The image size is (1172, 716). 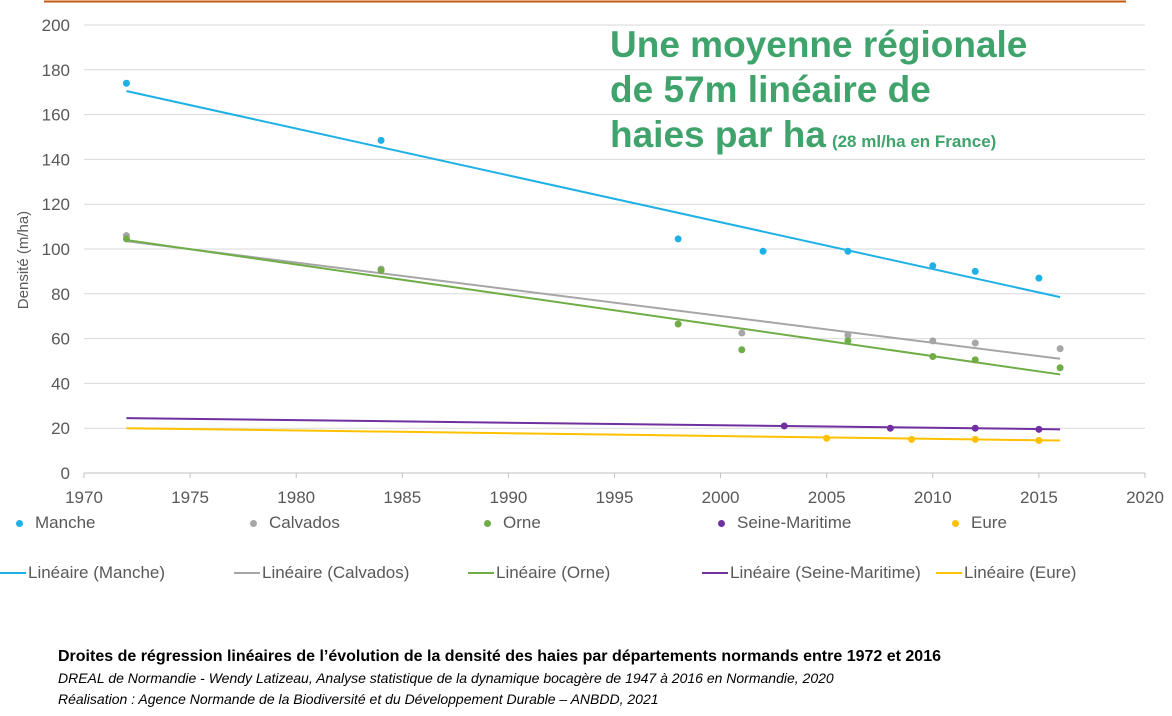 What do you see at coordinates (481, 573) in the screenshot?
I see `legend-item-linear-orne-swatch` at bounding box center [481, 573].